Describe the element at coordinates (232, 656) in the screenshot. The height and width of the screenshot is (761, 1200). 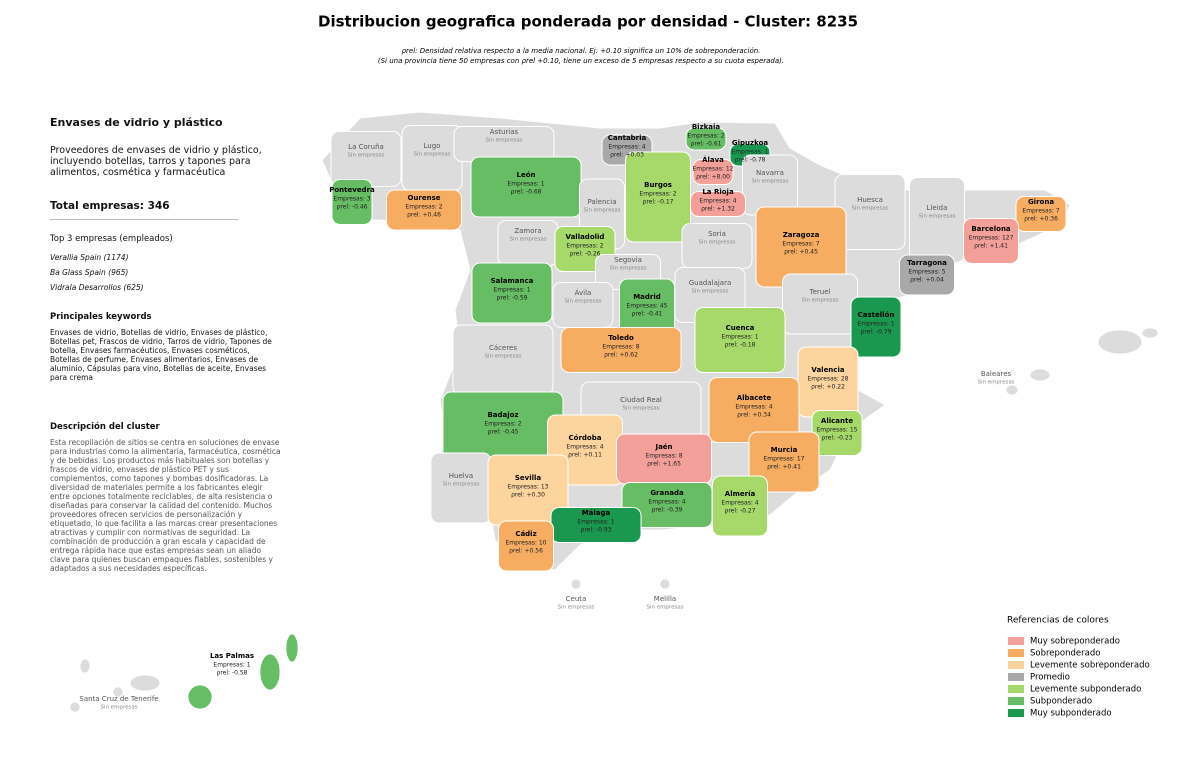
I see `province-name: Las Palmas` at that location.